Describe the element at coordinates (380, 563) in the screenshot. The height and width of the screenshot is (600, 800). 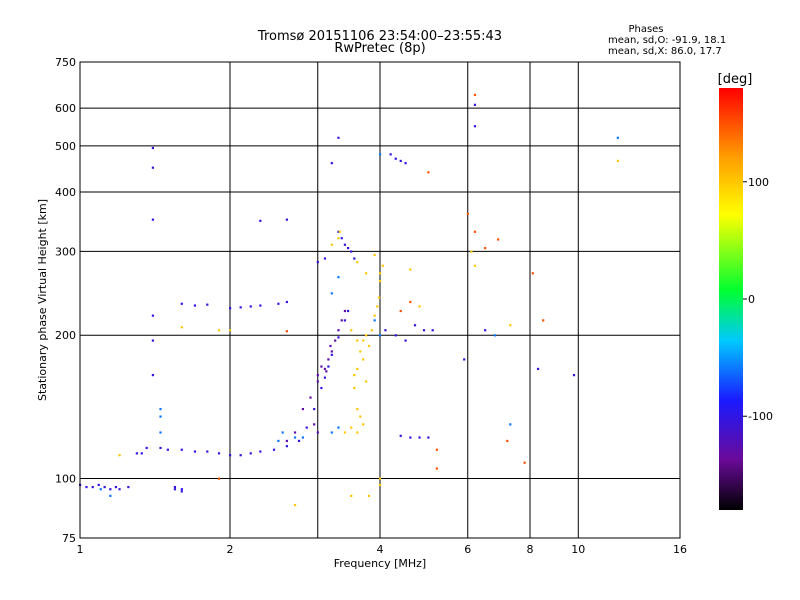
I see `x-axis-label: Frequency [MHz]` at that location.